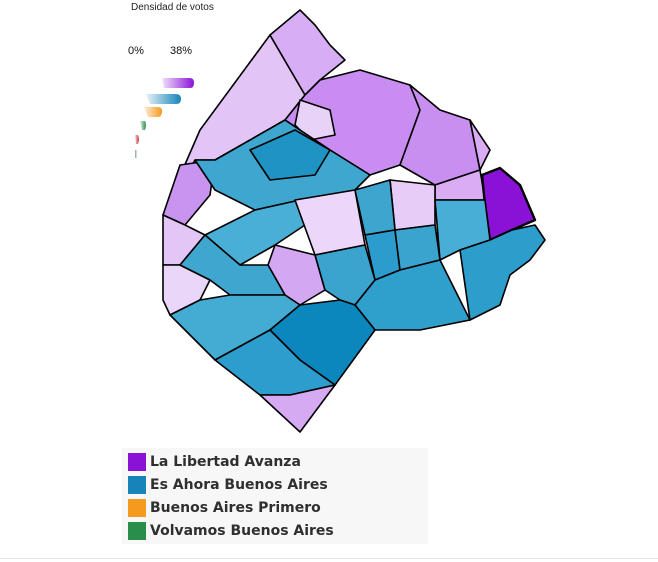 The height and width of the screenshot is (562, 658). I want to click on density-bar-other, so click(137, 139).